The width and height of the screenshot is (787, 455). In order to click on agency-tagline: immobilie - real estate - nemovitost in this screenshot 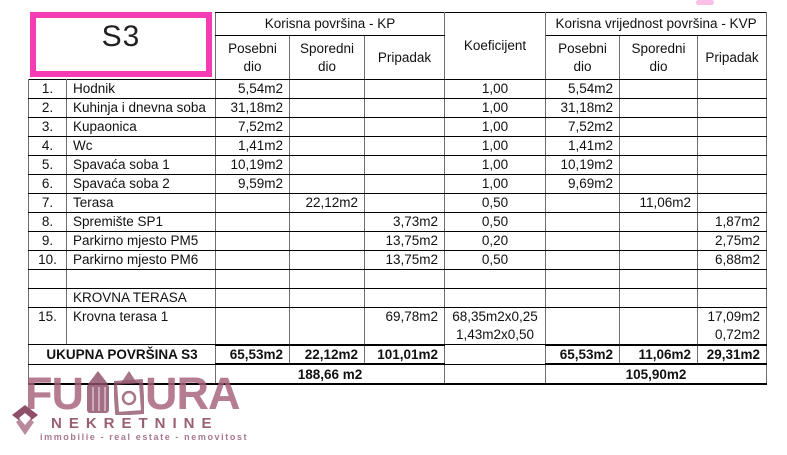, I will do `click(144, 437)`.